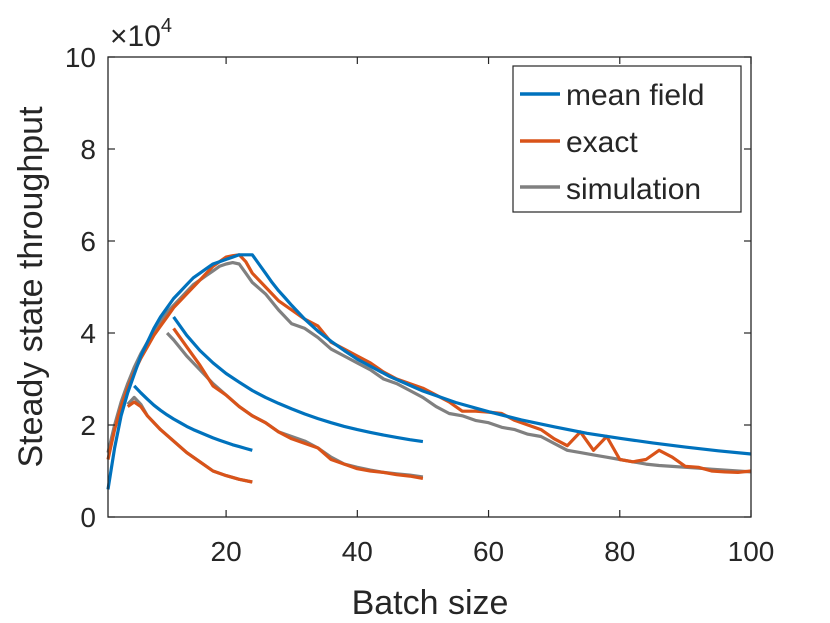 Image resolution: width=830 pixels, height=623 pixels. I want to click on x-tick-label: 100, so click(751, 551).